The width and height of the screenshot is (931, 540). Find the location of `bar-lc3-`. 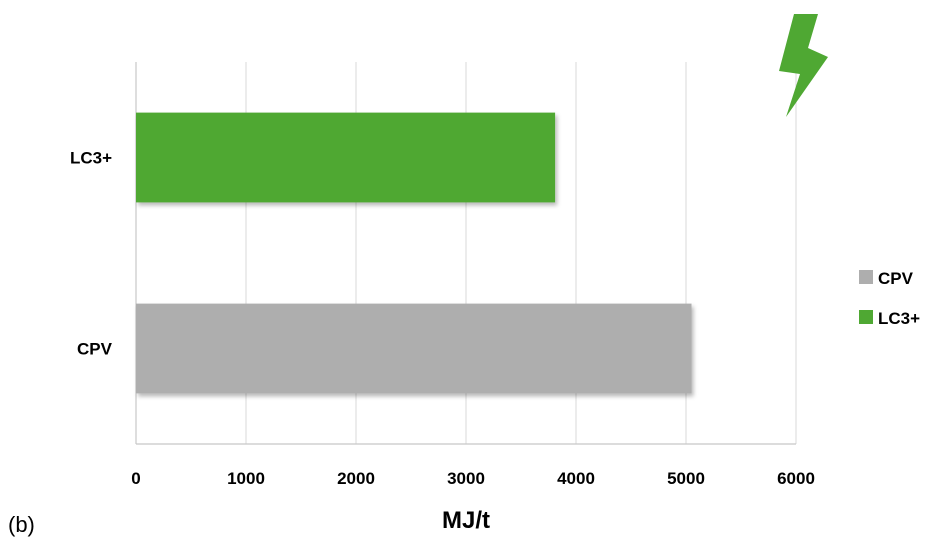

bar-lc3- is located at coordinates (346, 157).